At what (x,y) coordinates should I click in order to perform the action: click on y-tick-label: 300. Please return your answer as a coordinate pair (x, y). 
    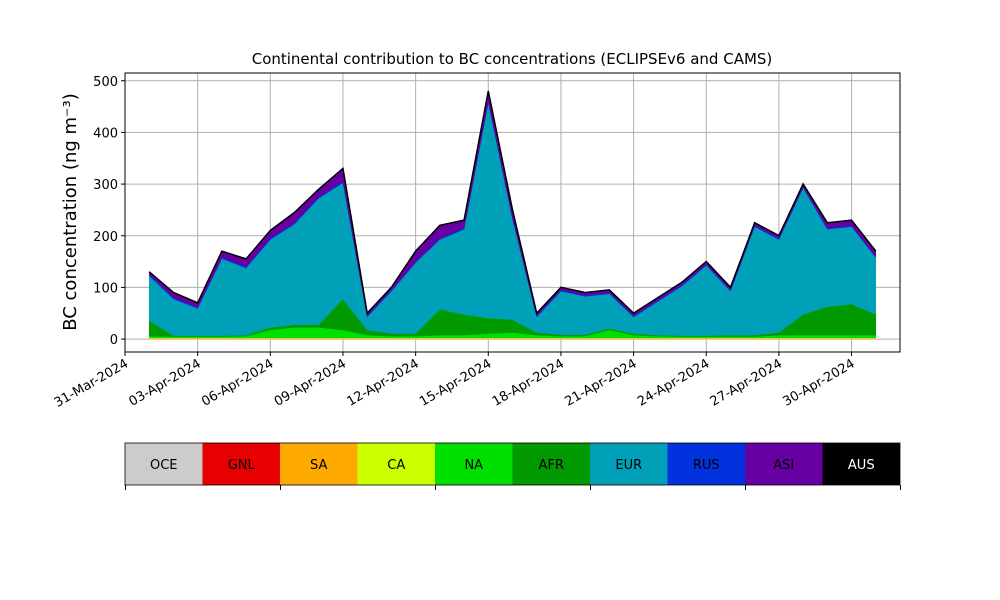
    Looking at the image, I should click on (105, 185).